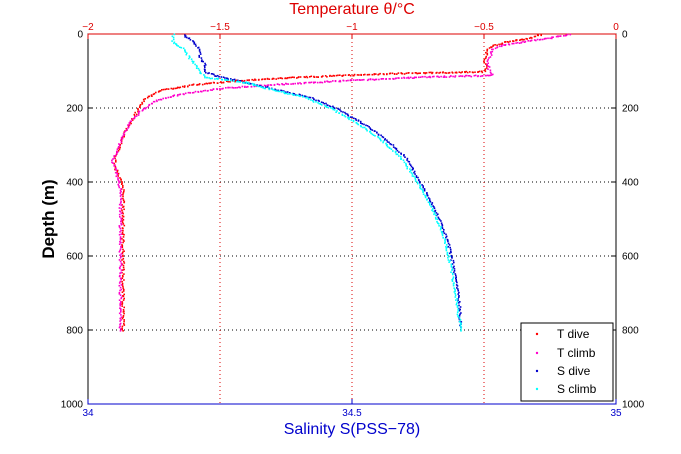 This screenshot has width=681, height=454. What do you see at coordinates (576, 353) in the screenshot?
I see `legend-label-t-climb: T climb` at bounding box center [576, 353].